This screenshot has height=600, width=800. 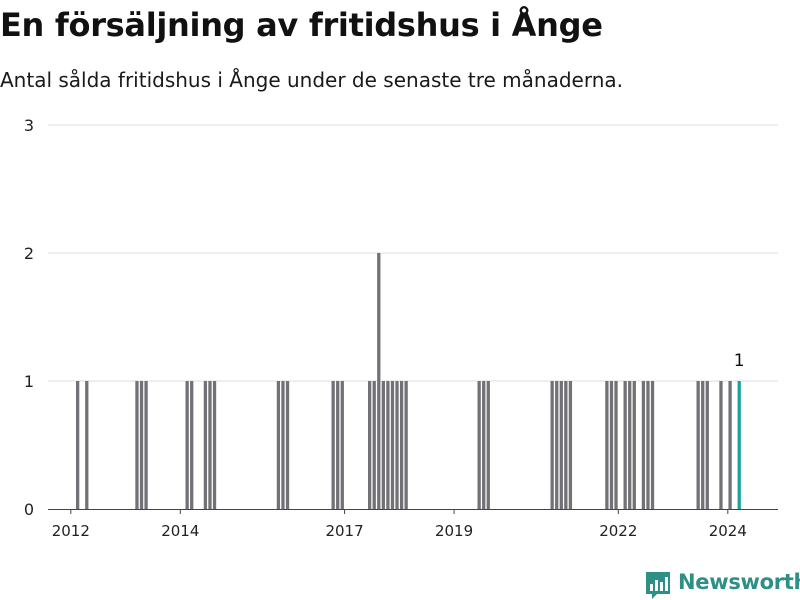 I want to click on bar-latest-value-label: 1, so click(x=739, y=361).